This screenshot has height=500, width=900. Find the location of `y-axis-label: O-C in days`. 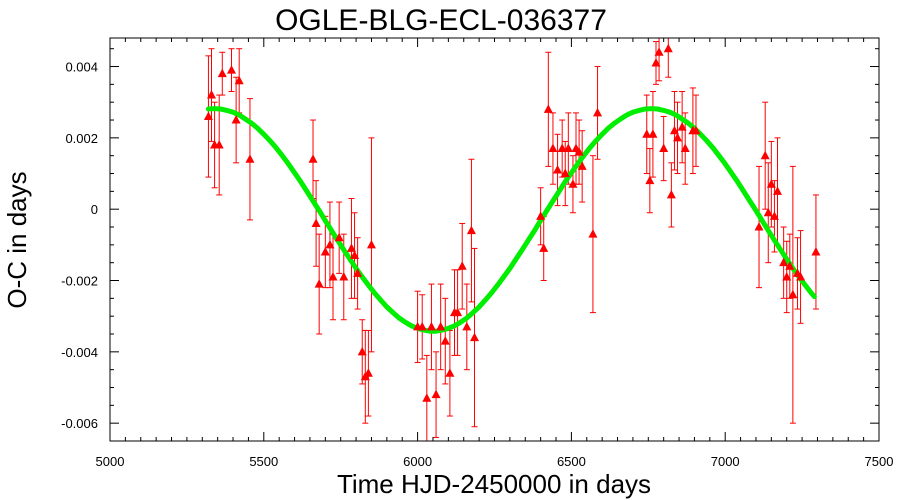

y-axis-label: O-C in days is located at coordinates (17, 239).